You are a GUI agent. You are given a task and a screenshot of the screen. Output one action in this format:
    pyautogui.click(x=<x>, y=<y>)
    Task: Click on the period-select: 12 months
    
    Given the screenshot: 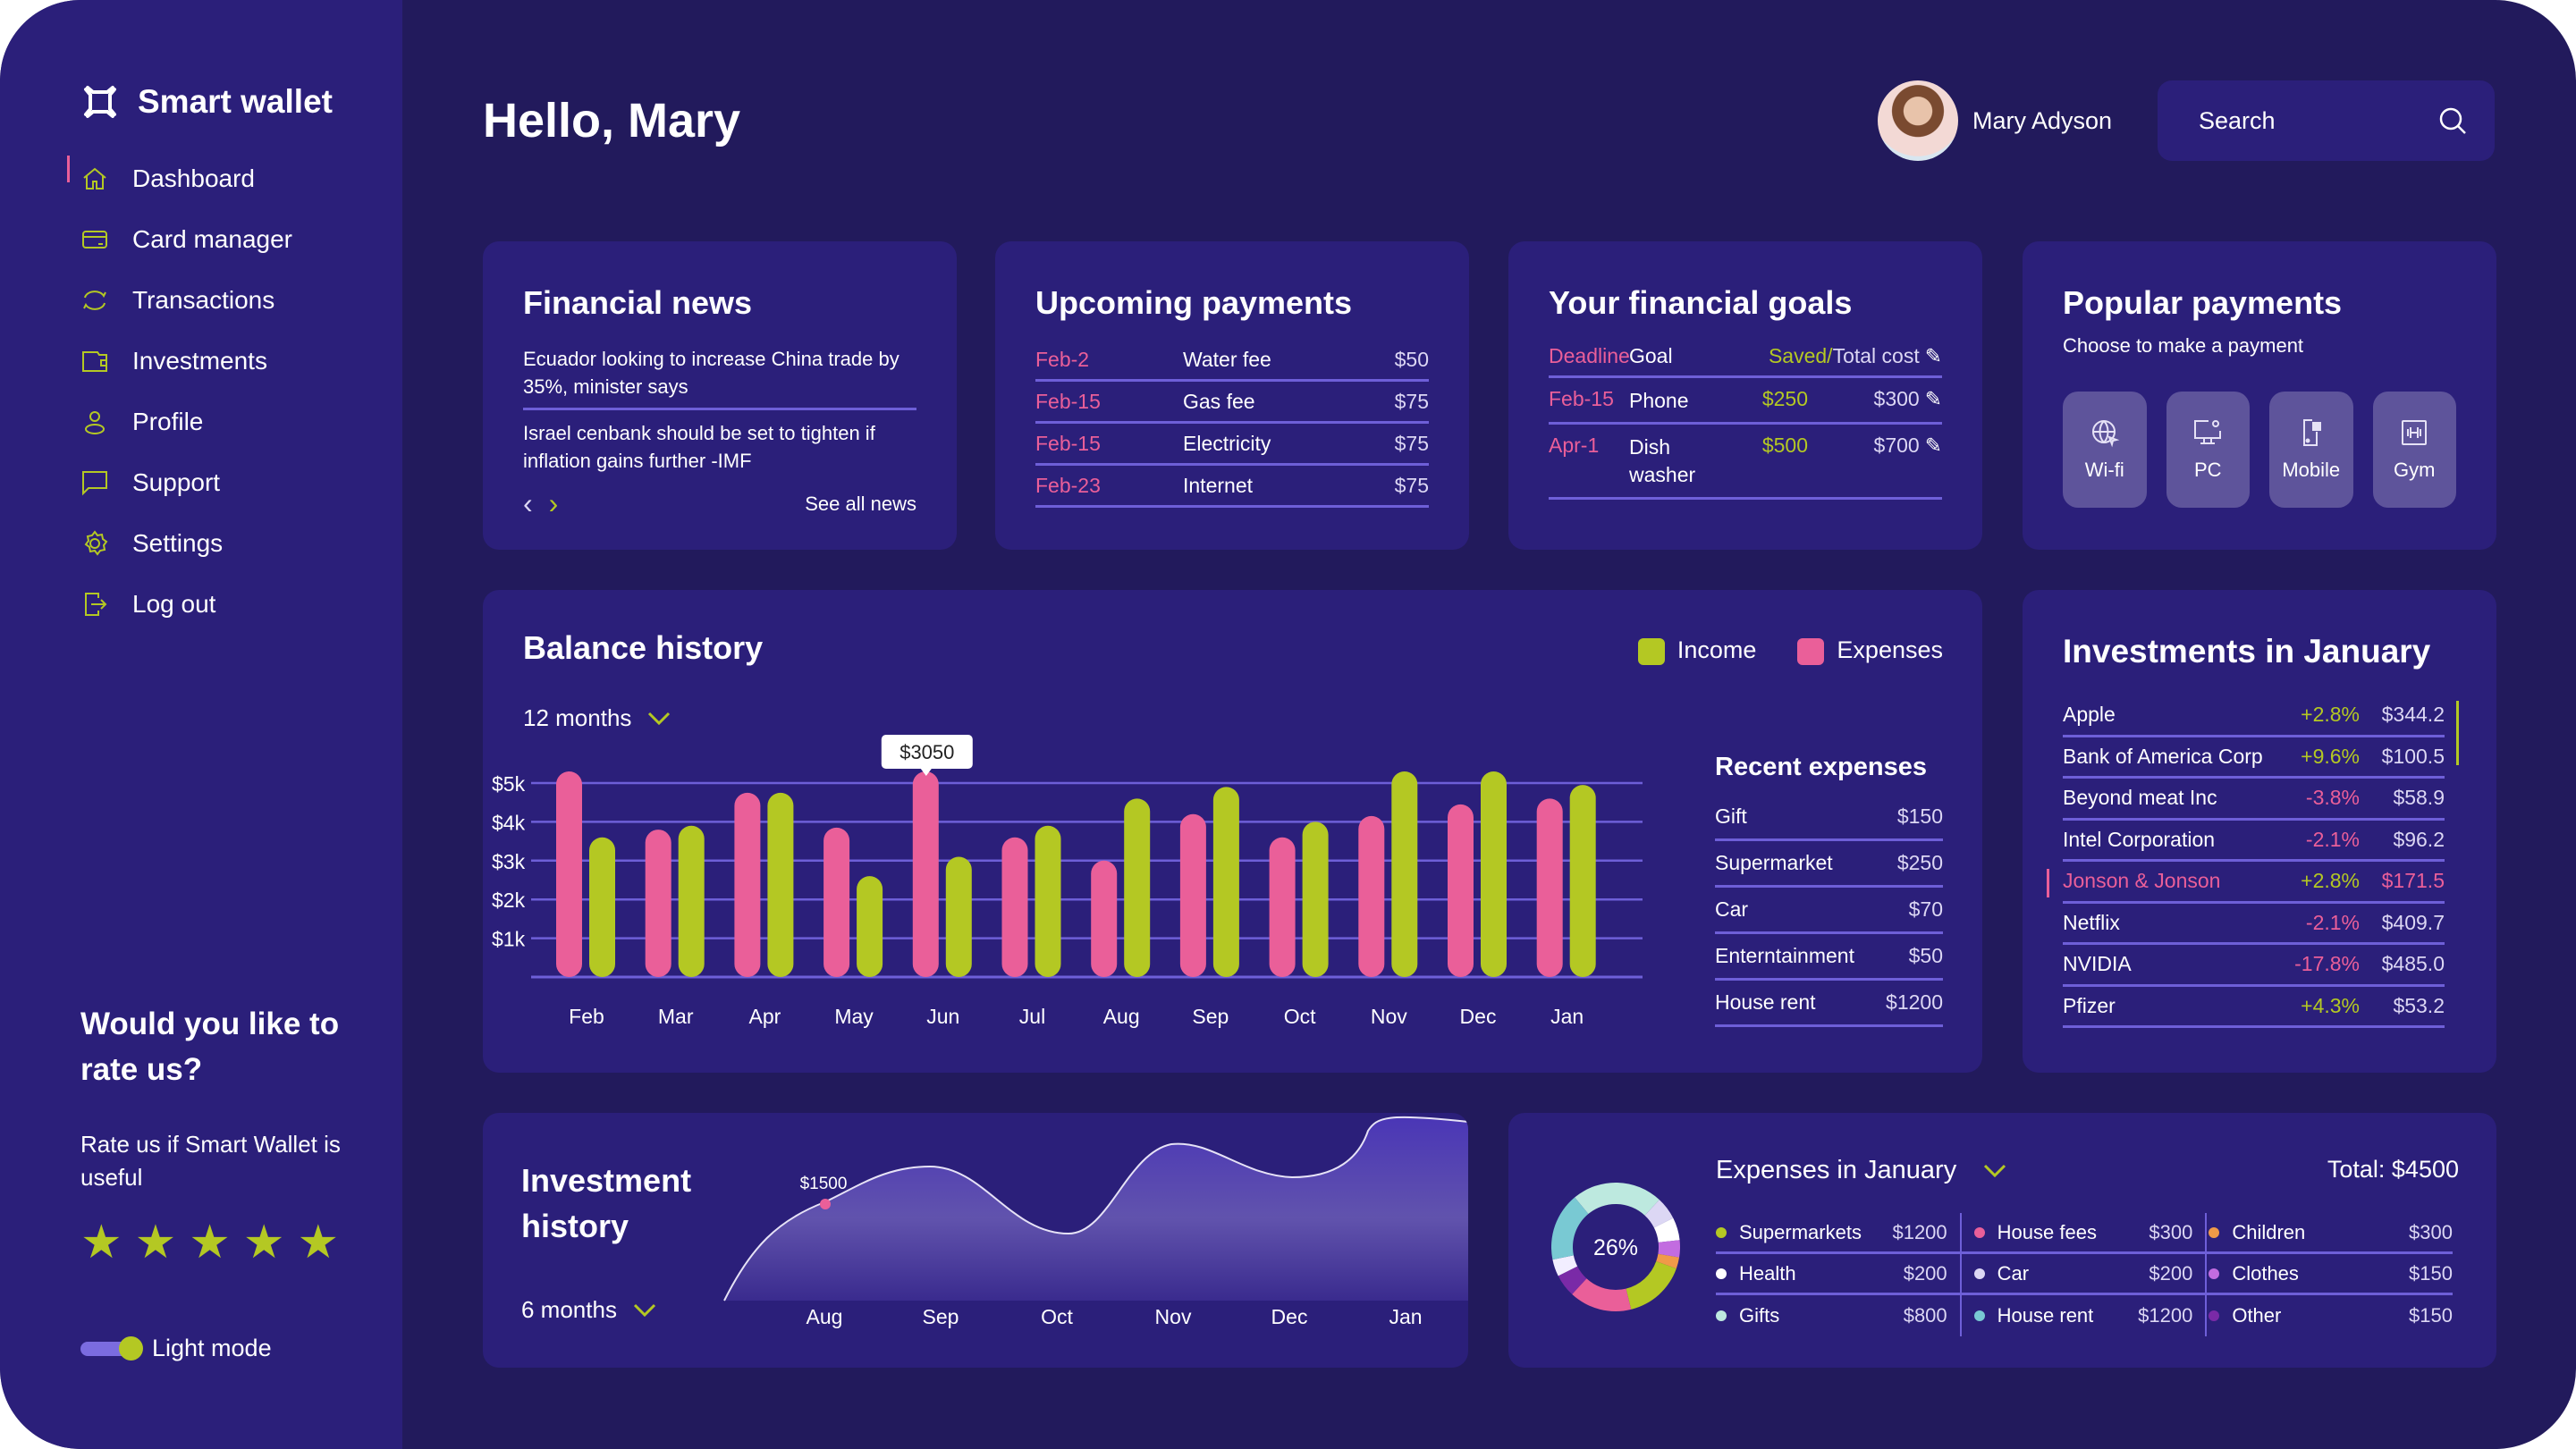 What is the action you would take?
    pyautogui.click(x=597, y=718)
    